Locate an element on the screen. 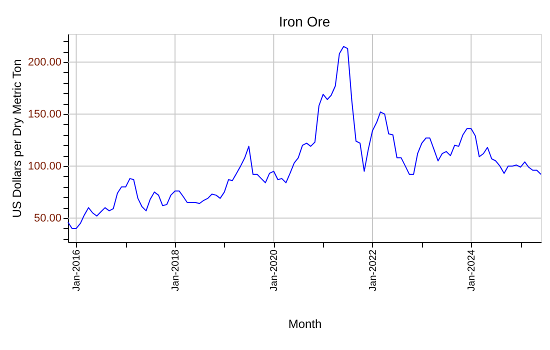  chart-title: Iron Ore is located at coordinates (304, 22).